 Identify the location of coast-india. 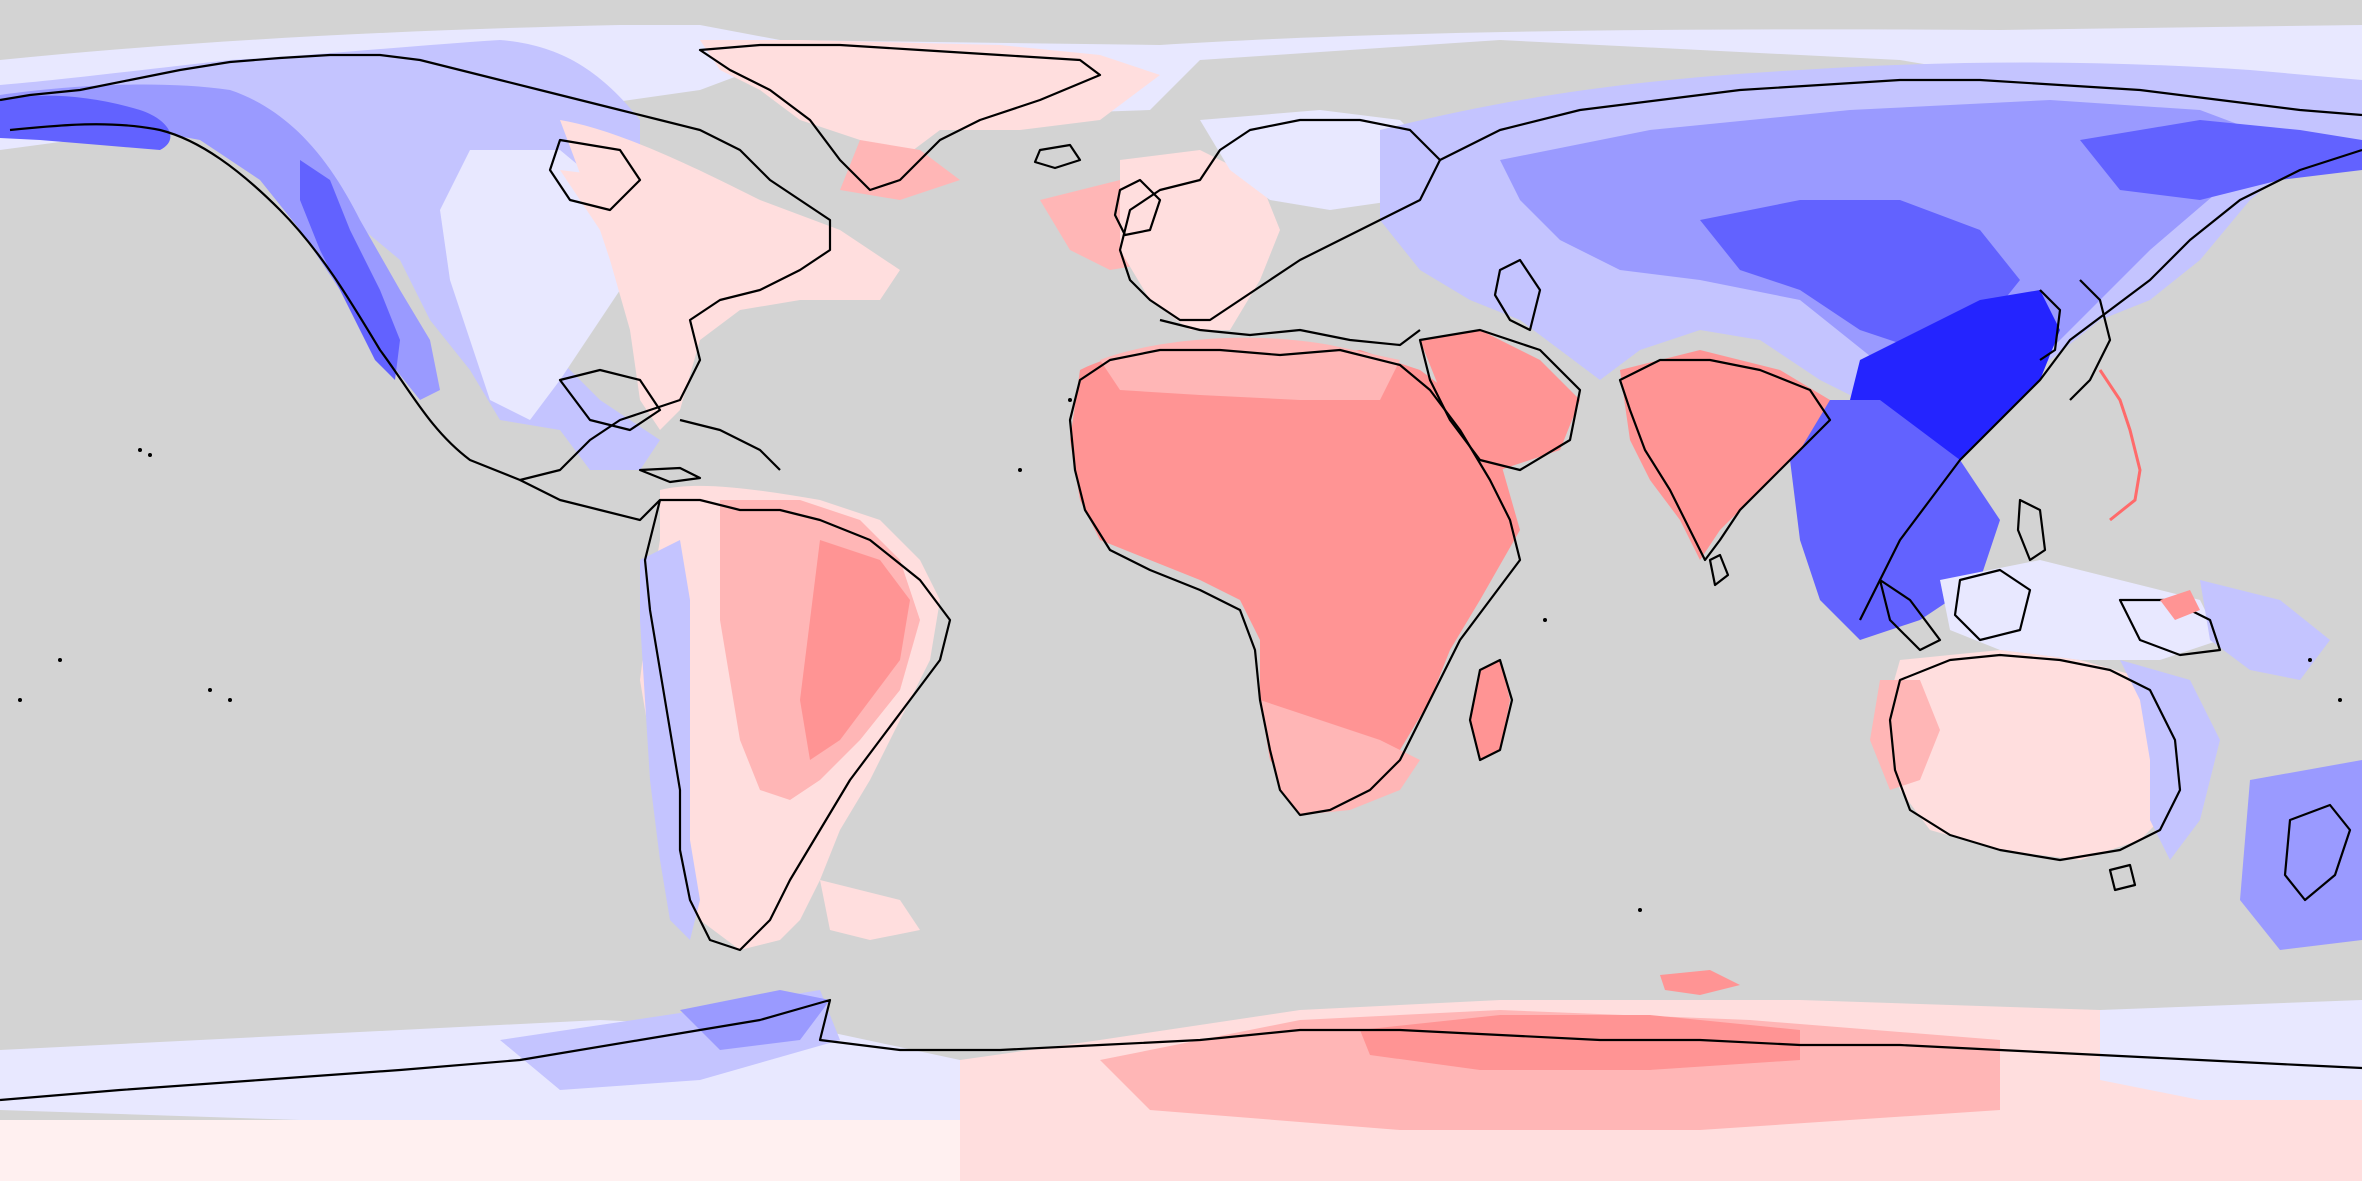
(1725, 460).